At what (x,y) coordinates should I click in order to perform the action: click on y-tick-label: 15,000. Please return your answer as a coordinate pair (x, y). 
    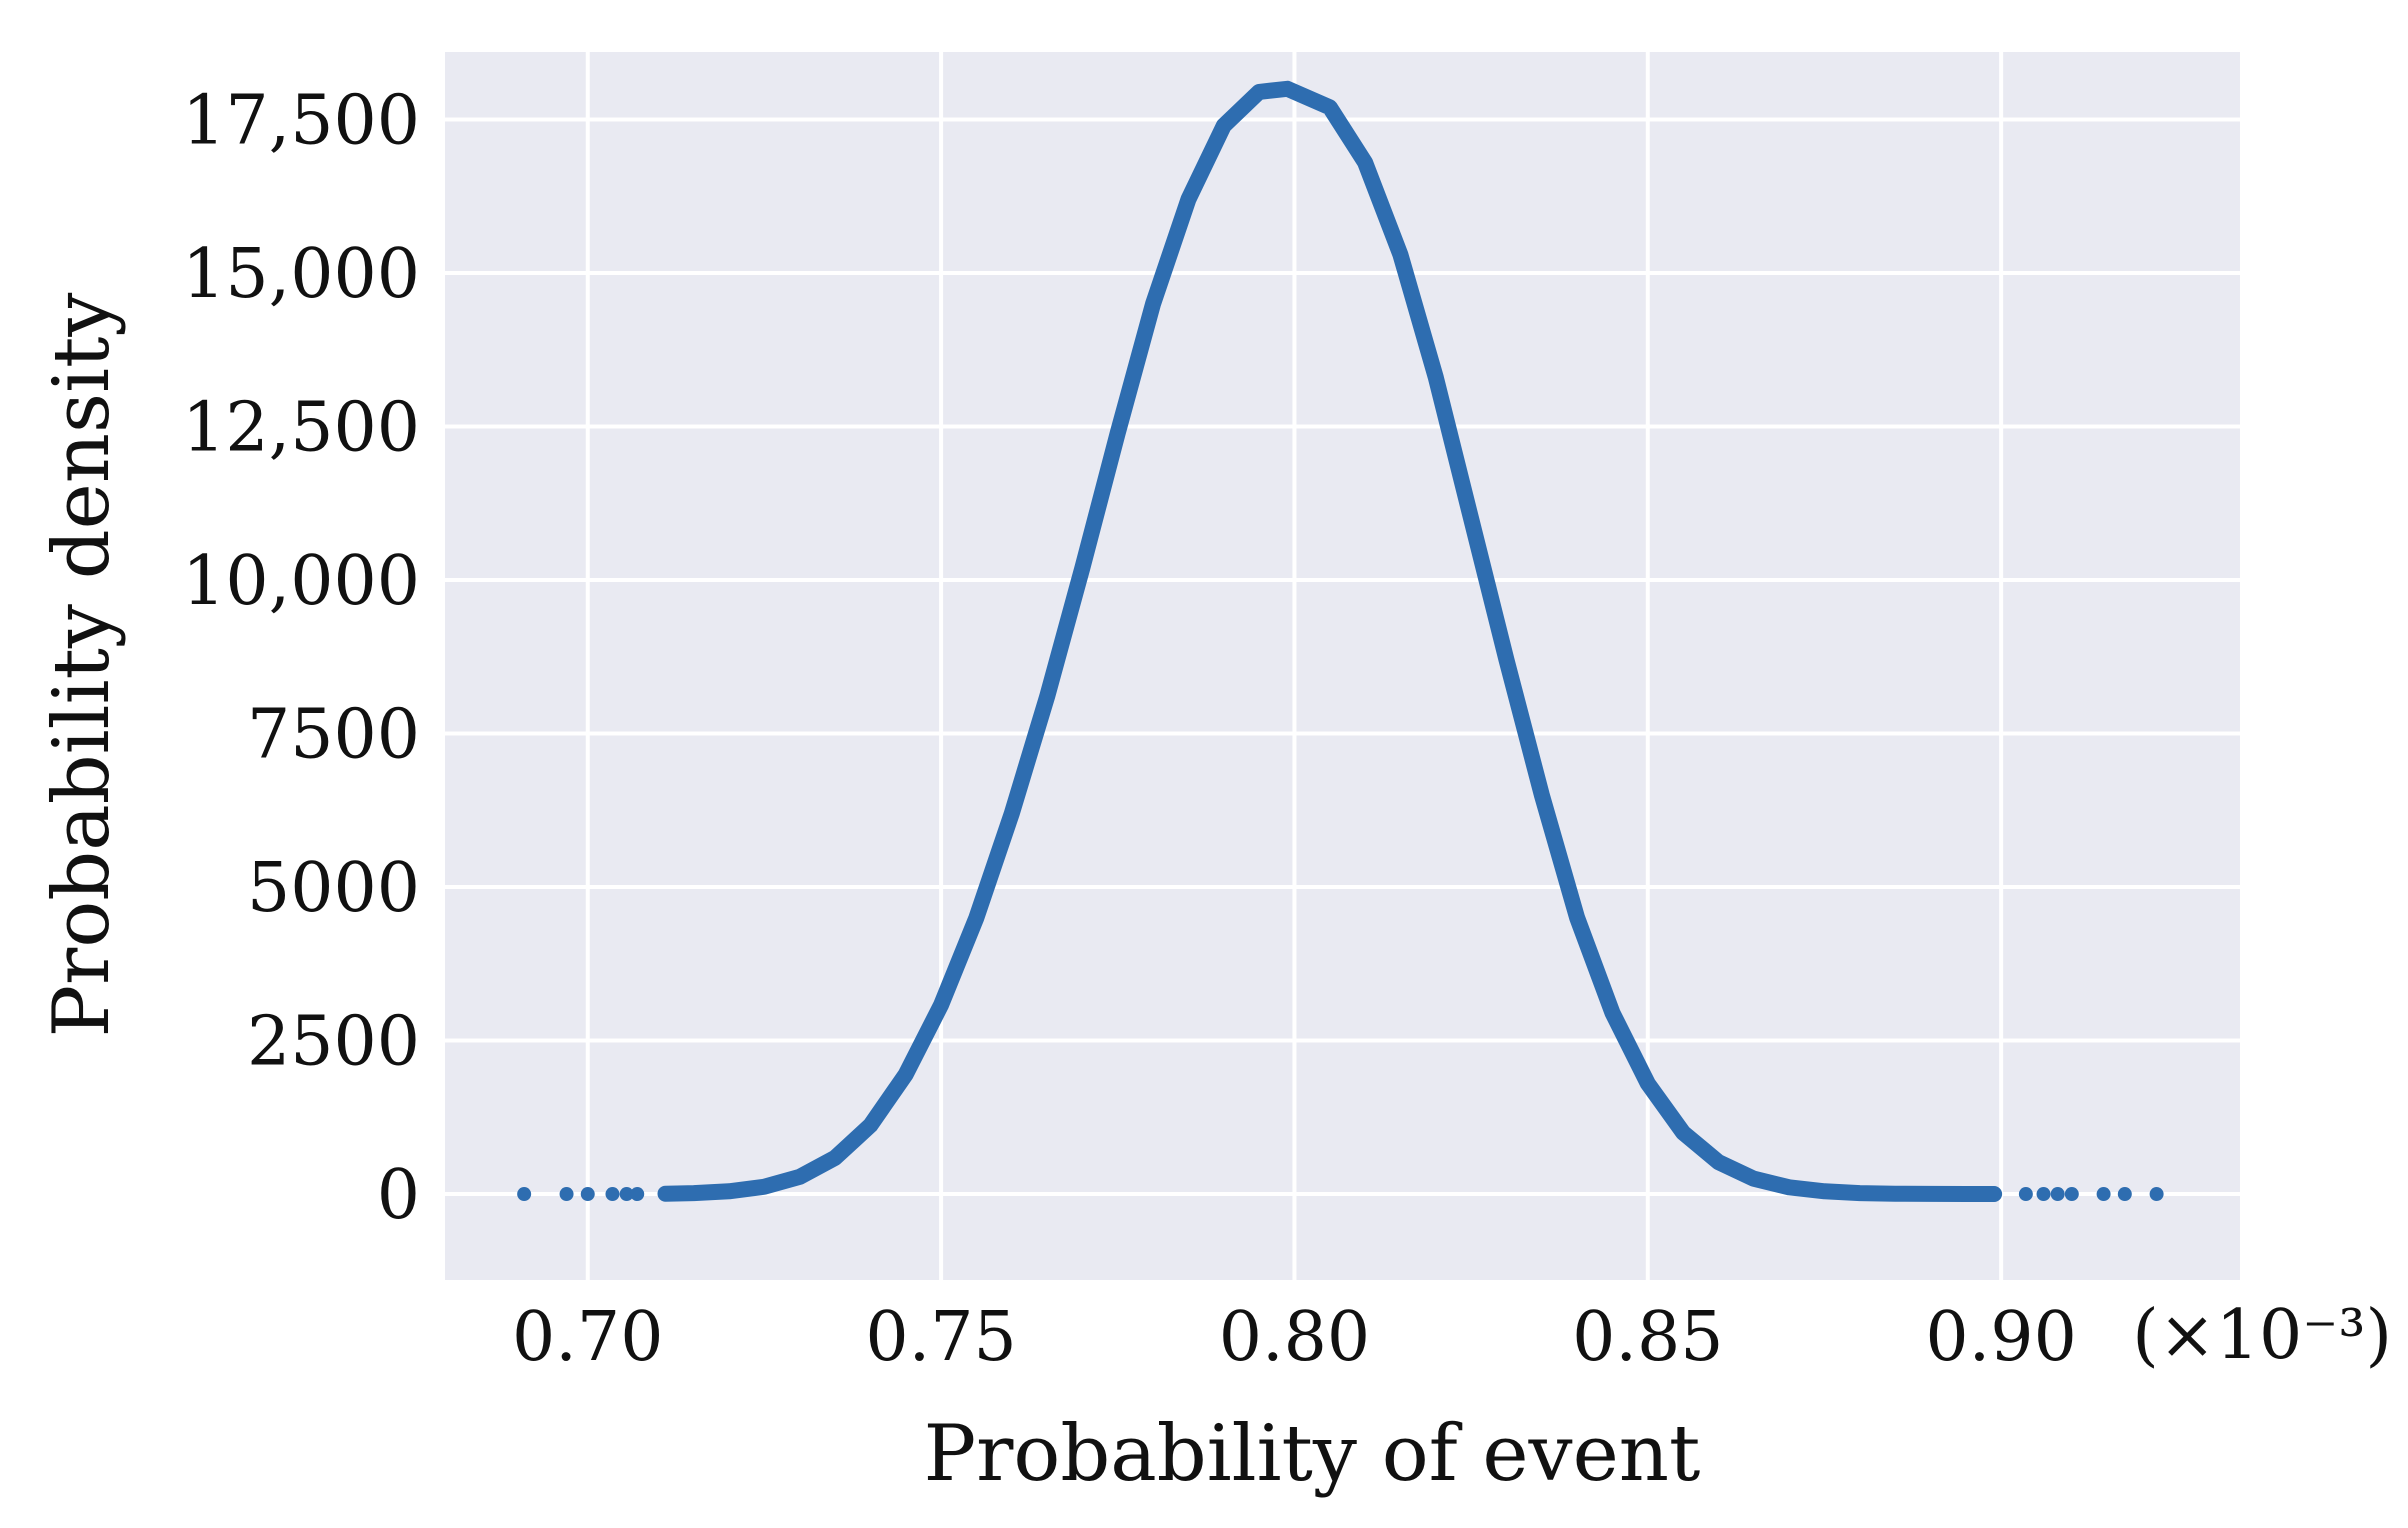
    Looking at the image, I should click on (301, 274).